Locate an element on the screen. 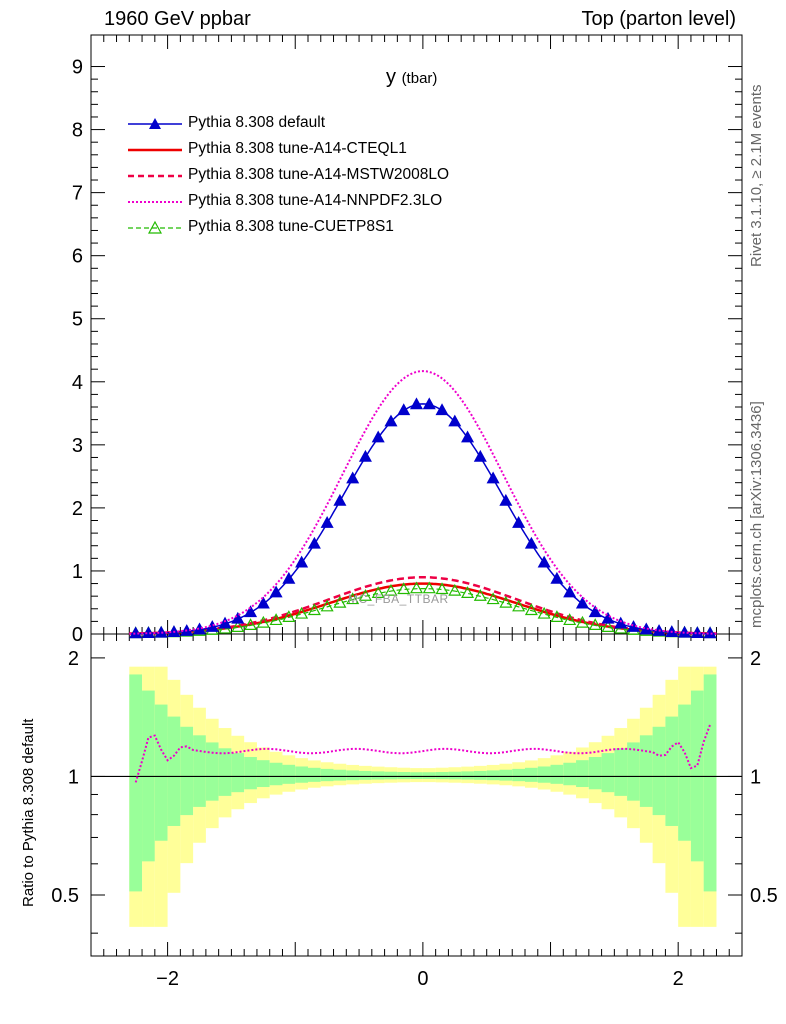 The image size is (786, 1024). x-tick-label: 0 is located at coordinates (422, 979).